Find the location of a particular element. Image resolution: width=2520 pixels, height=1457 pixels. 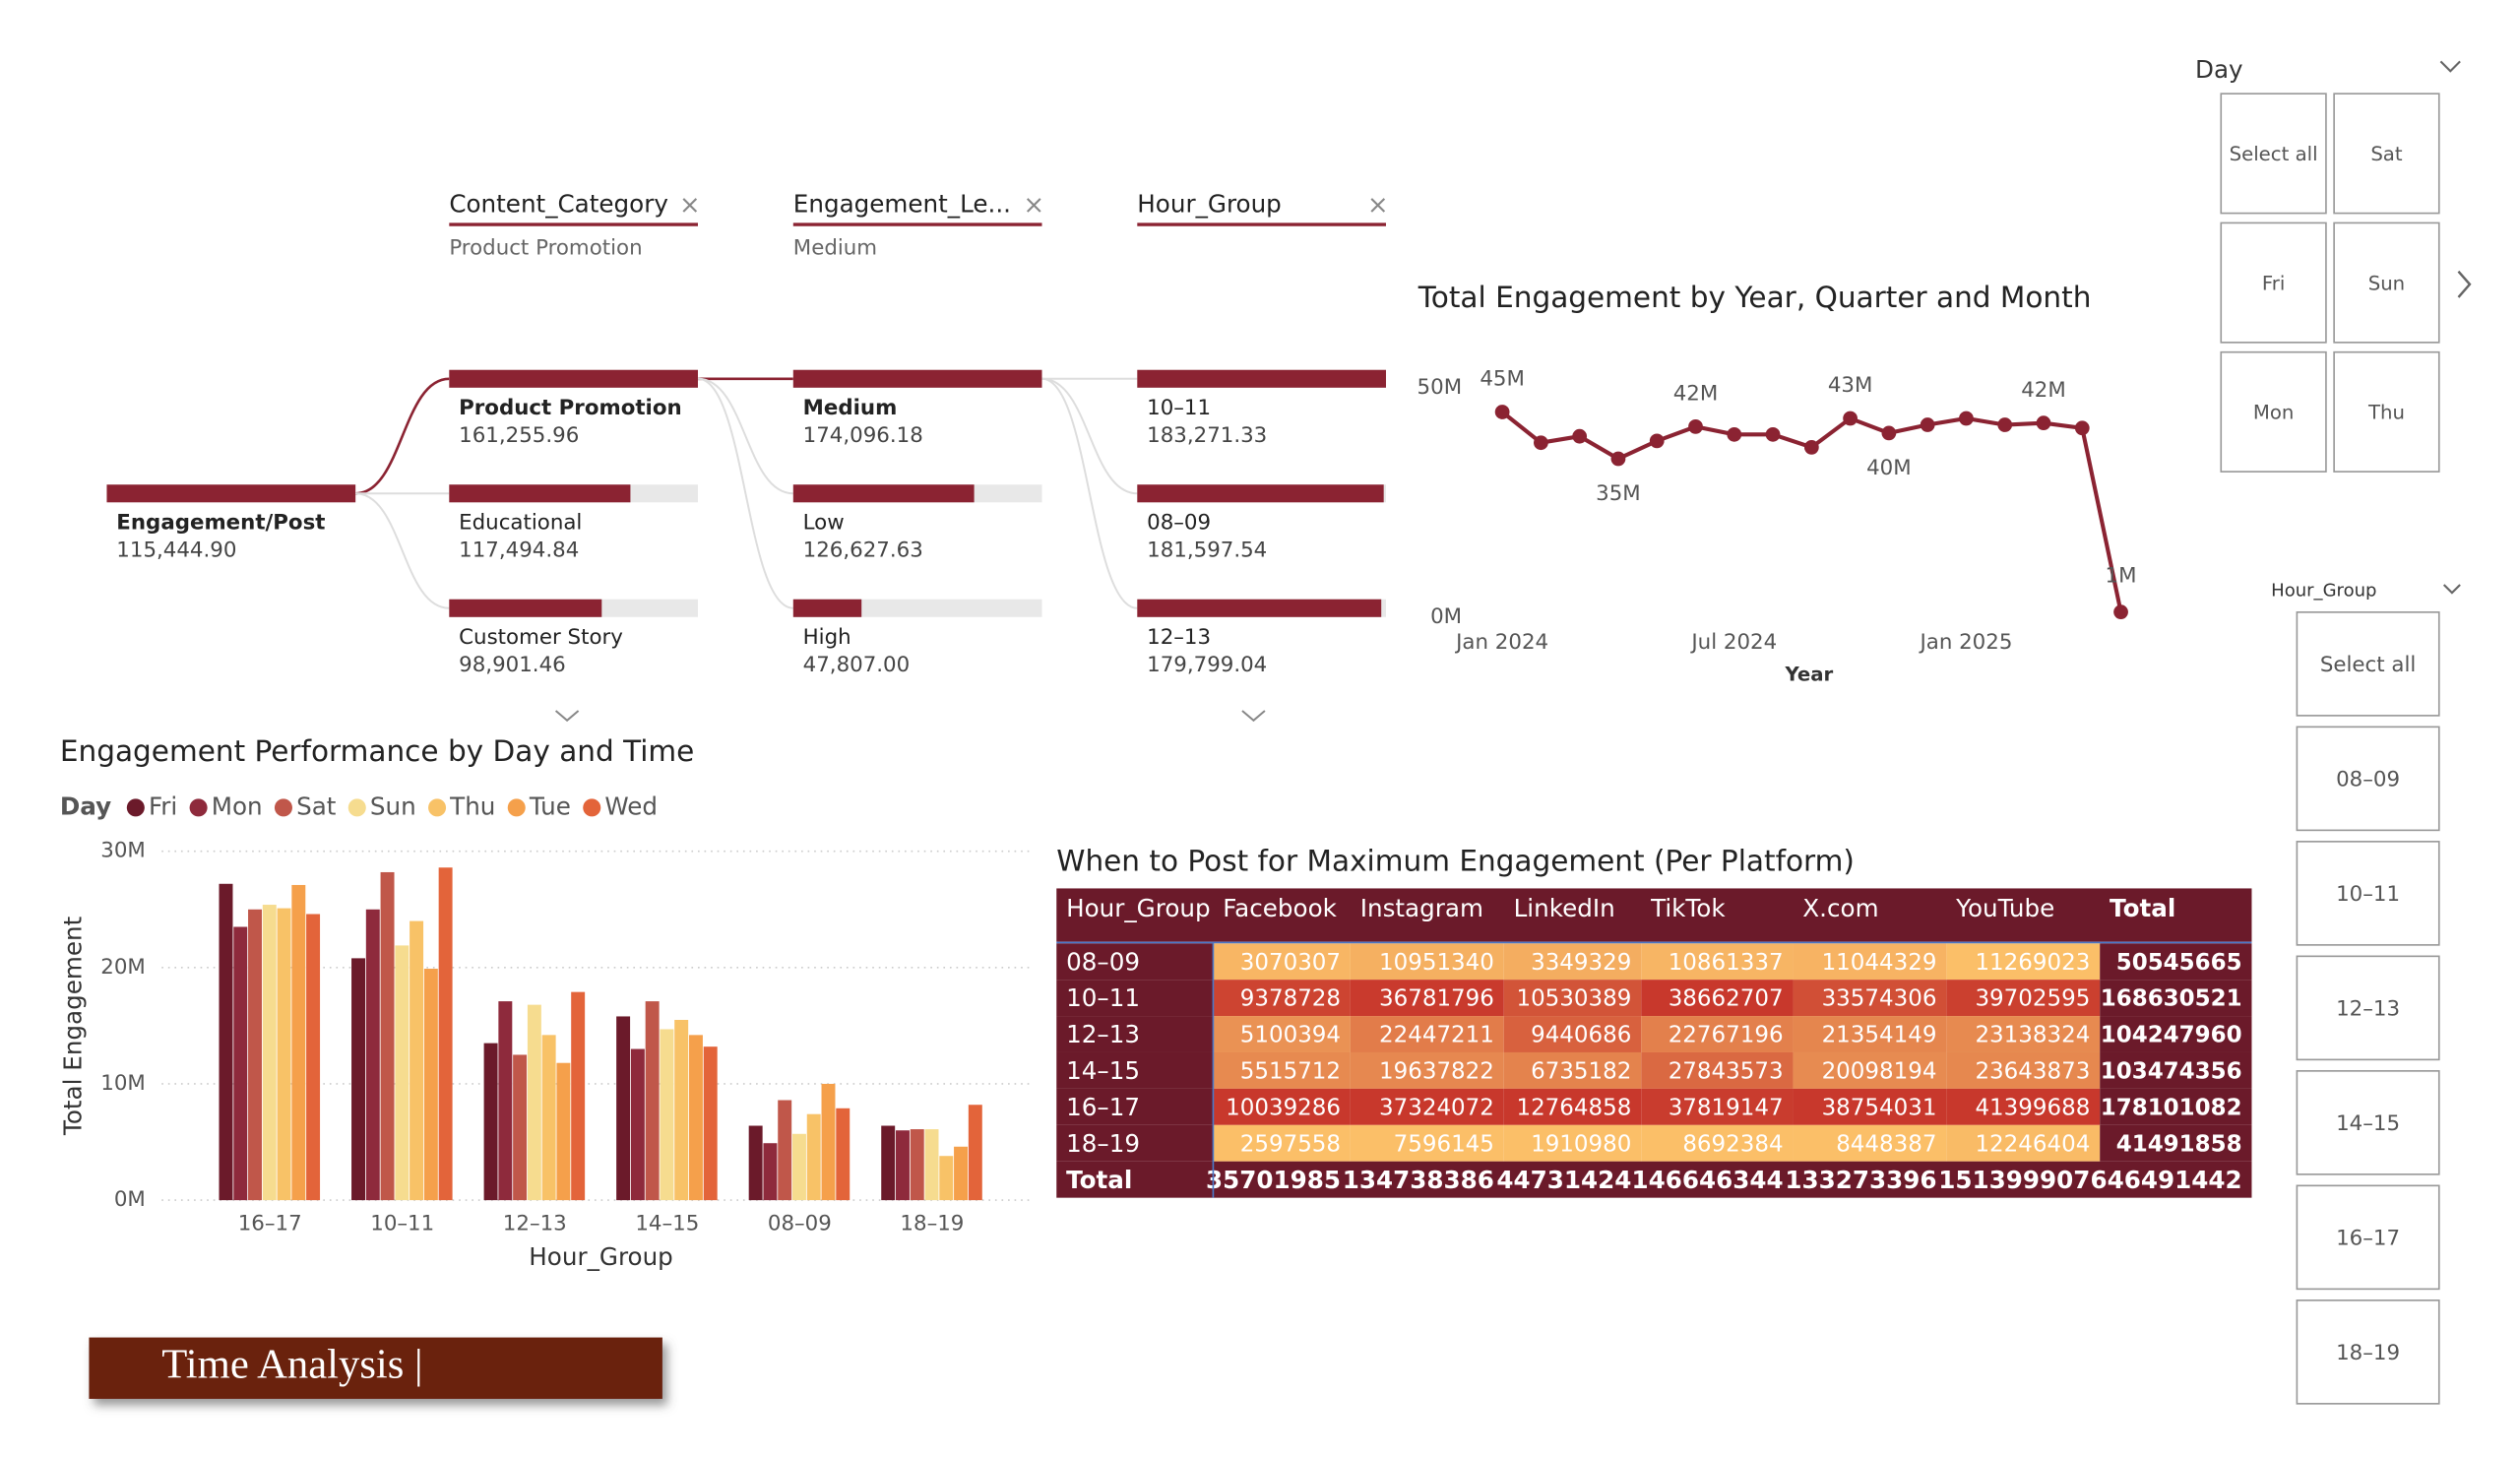

slicer-item: Sun is located at coordinates (2386, 283).